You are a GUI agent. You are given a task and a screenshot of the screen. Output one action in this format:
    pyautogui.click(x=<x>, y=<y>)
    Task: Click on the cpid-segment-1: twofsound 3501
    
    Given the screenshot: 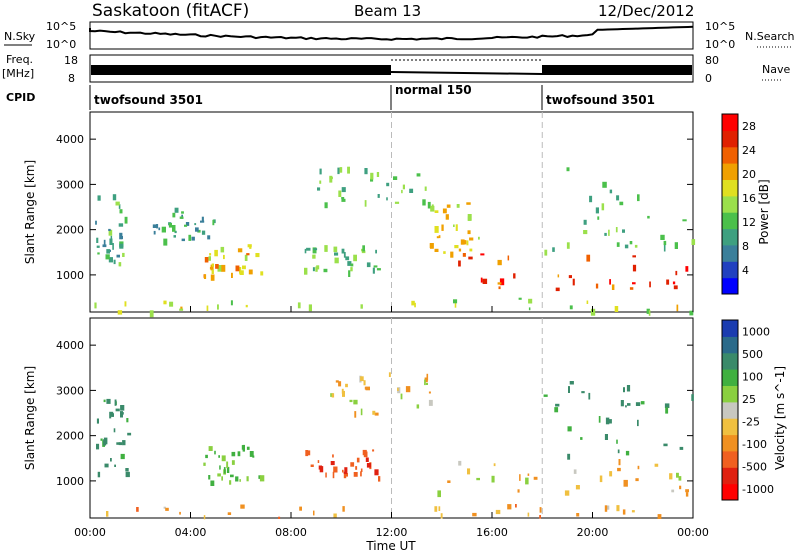 What is the action you would take?
    pyautogui.click(x=148, y=100)
    